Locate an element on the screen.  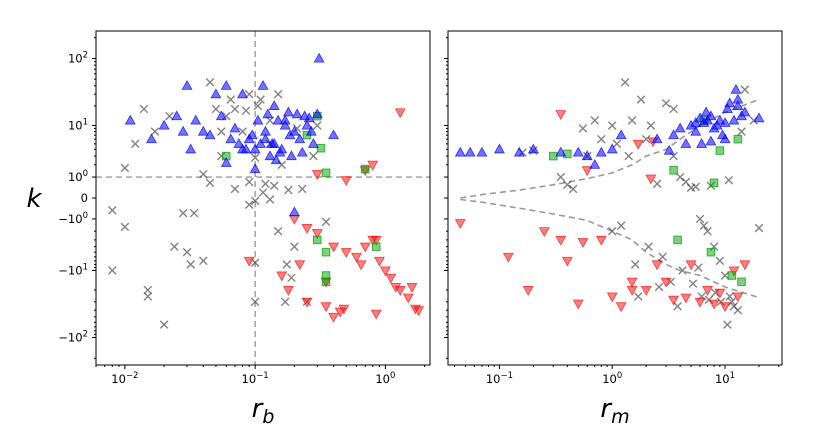
x-tick-label: 10⁰ is located at coordinates (385, 378).